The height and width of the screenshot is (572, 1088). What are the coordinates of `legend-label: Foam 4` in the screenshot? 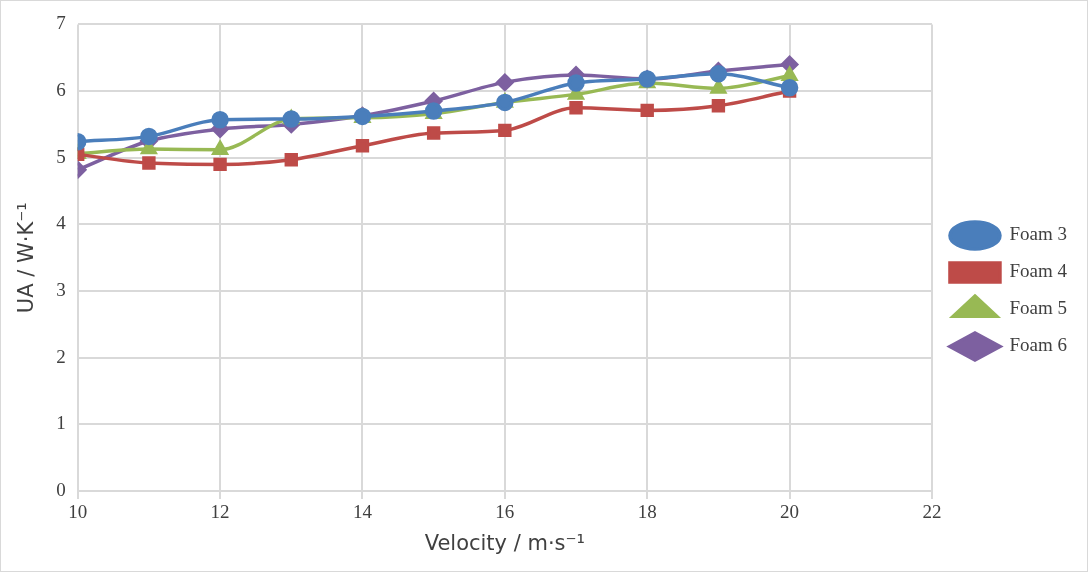 It's located at (1038, 271).